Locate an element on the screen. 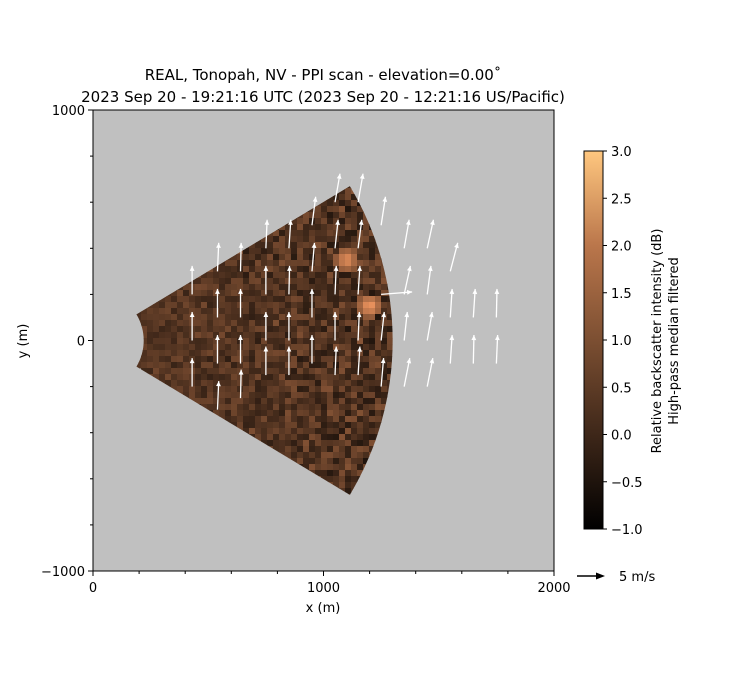 The width and height of the screenshot is (744, 684). x-tick-label: 0 is located at coordinates (93, 588).